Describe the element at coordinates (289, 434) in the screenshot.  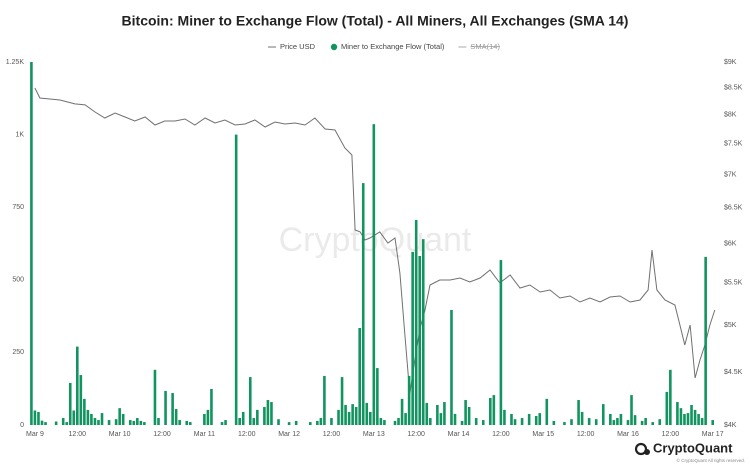
I see `x-tick-label: Mar 12` at that location.